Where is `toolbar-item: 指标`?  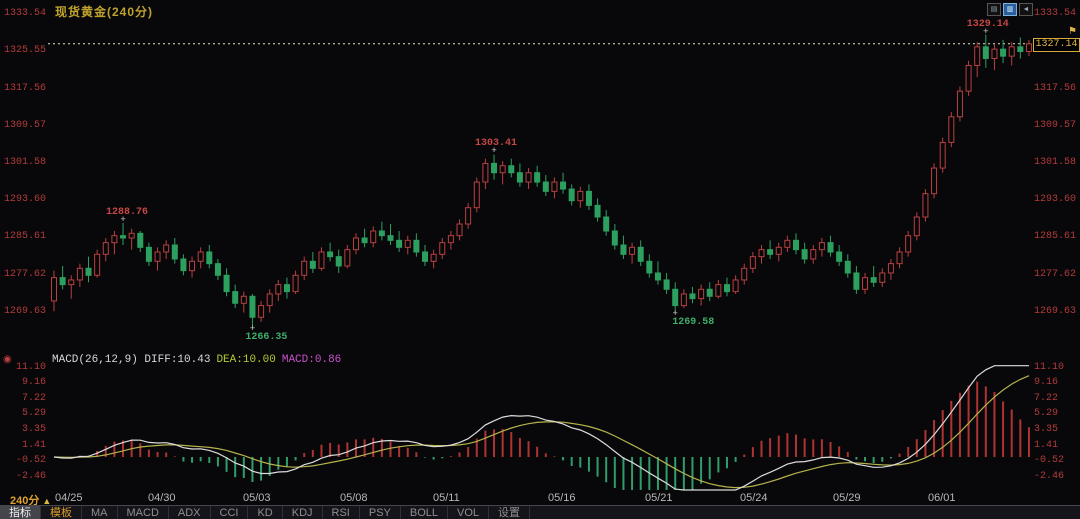
toolbar-item: 指标 is located at coordinates (20, 512).